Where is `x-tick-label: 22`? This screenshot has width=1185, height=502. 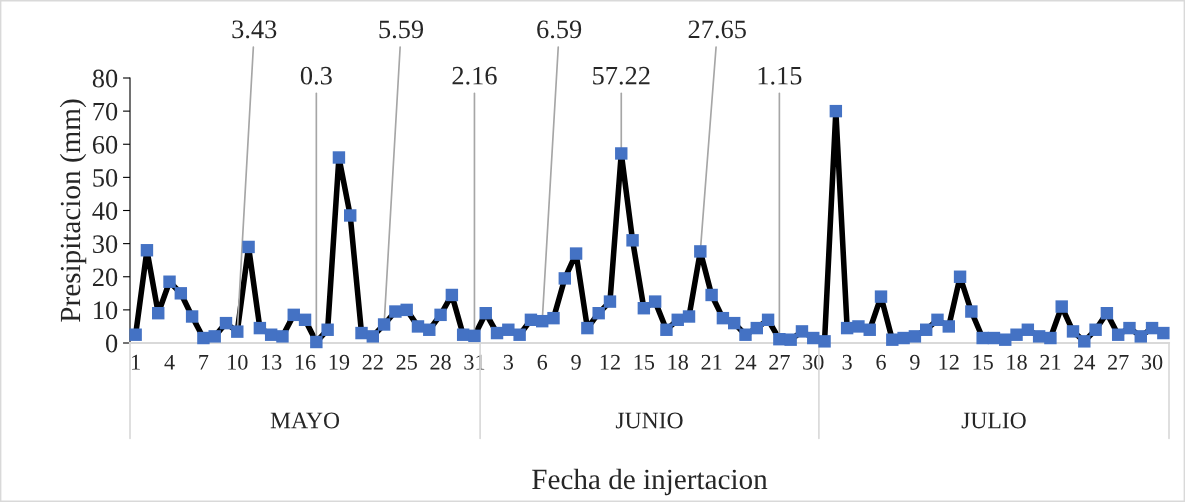 x-tick-label: 22 is located at coordinates (372, 362).